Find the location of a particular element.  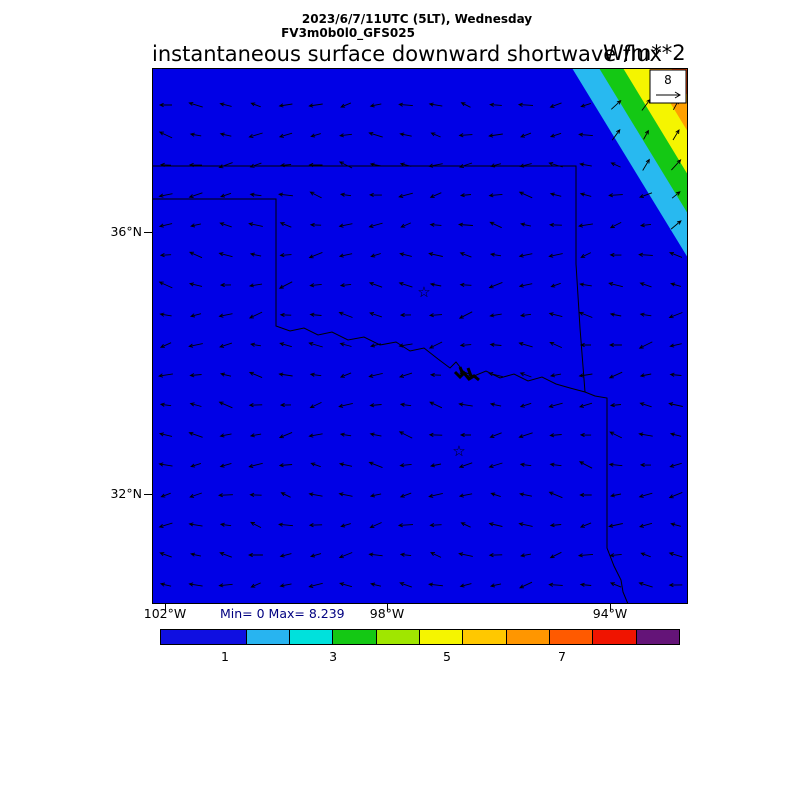

lon-label-94w: 94°W is located at coordinates (610, 613).